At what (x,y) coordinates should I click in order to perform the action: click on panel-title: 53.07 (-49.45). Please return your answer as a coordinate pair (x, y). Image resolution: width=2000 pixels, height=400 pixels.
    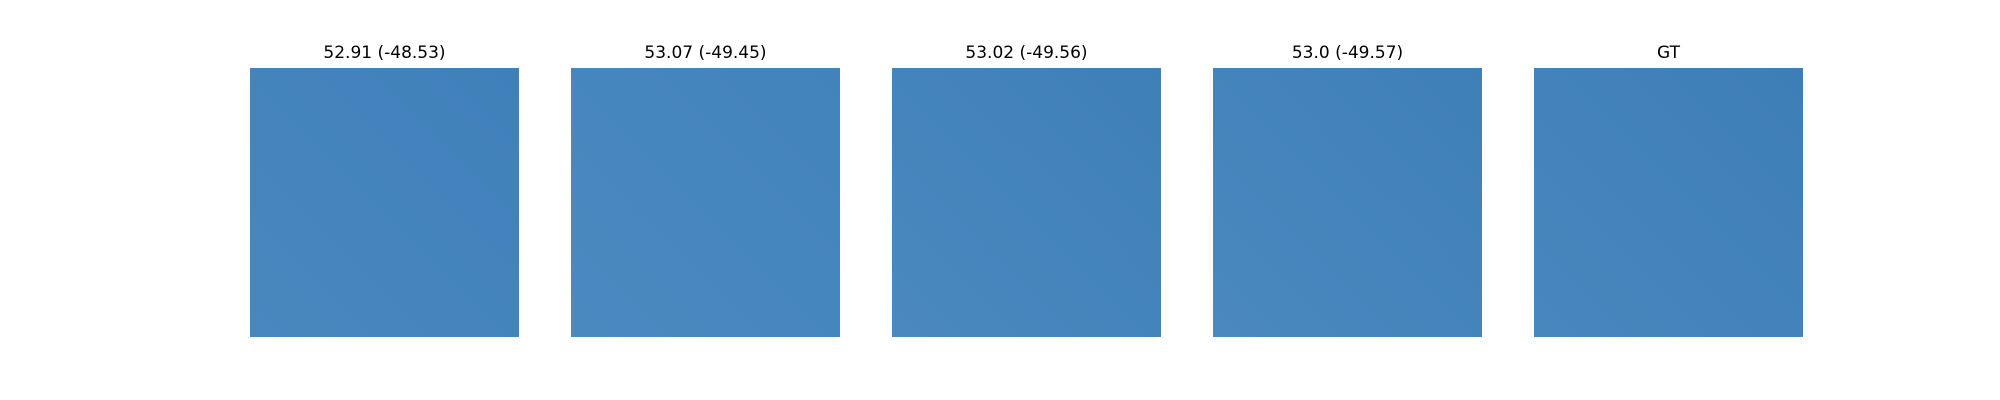
    Looking at the image, I should click on (705, 53).